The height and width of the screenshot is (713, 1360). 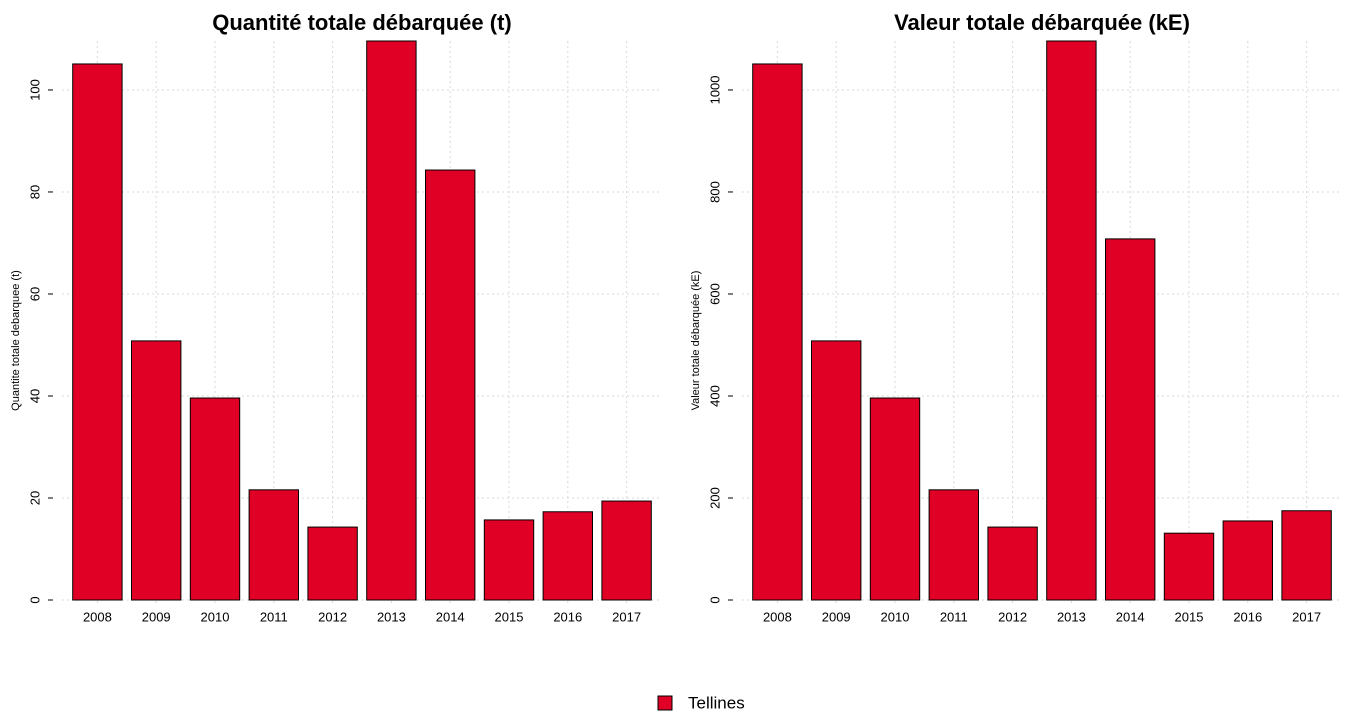 What do you see at coordinates (34, 192) in the screenshot?
I see `y-tick-label: 80` at bounding box center [34, 192].